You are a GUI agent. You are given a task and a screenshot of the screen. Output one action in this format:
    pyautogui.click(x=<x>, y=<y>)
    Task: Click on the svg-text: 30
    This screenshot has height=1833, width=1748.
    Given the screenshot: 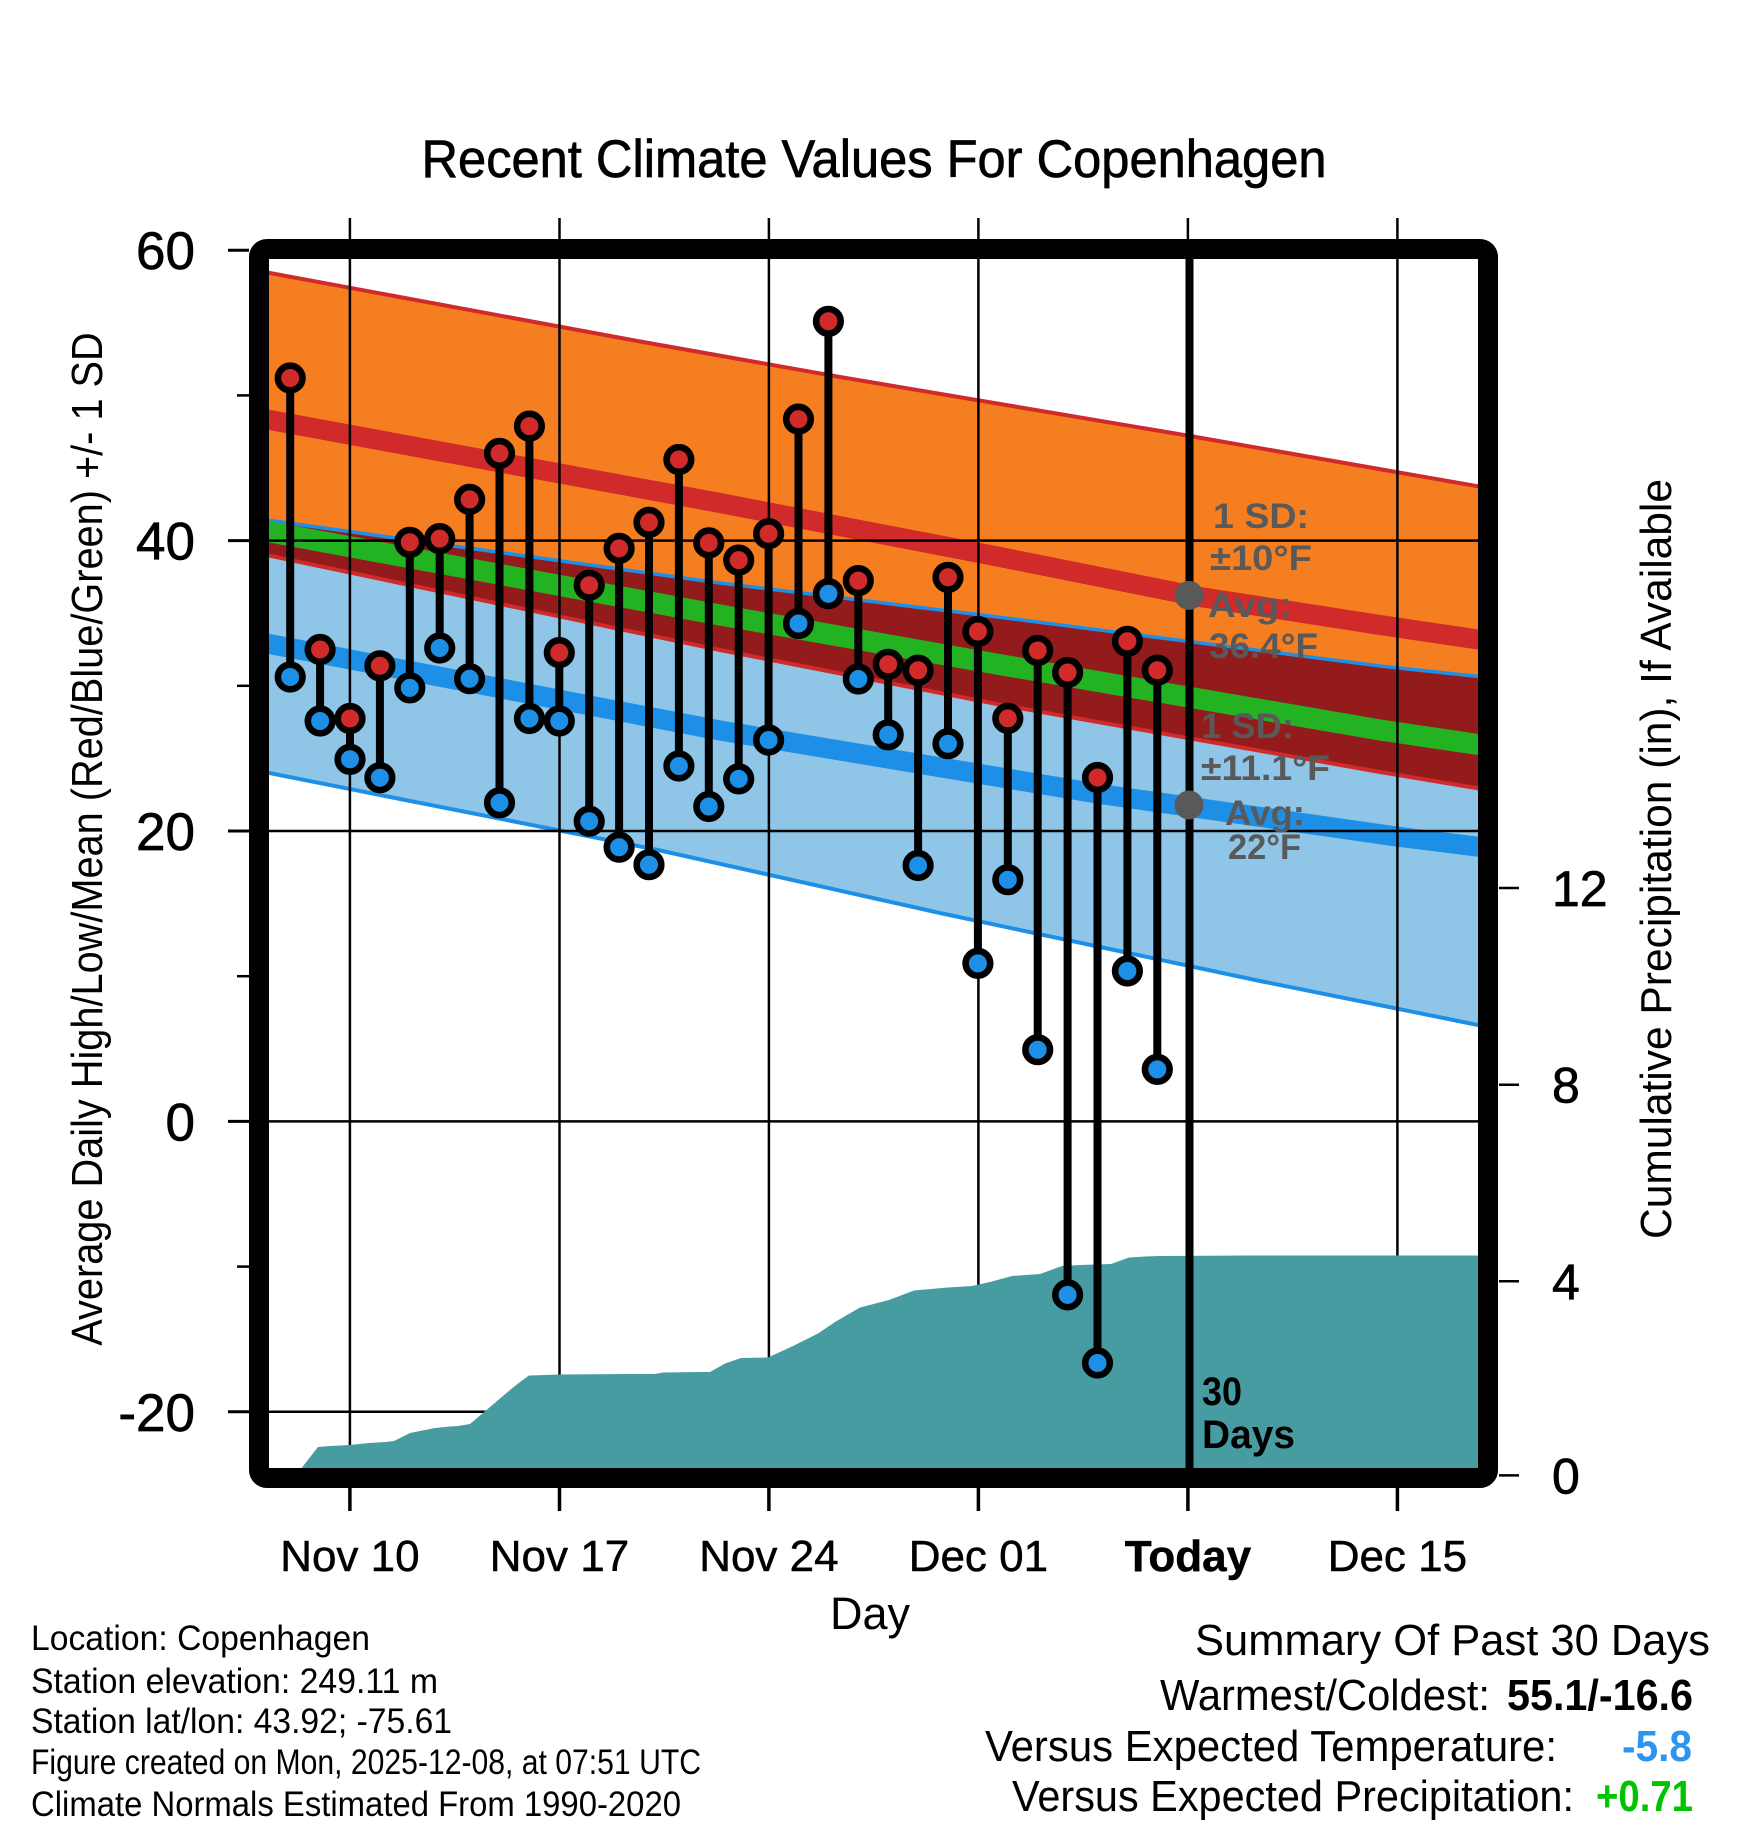 What is the action you would take?
    pyautogui.click(x=1222, y=1392)
    